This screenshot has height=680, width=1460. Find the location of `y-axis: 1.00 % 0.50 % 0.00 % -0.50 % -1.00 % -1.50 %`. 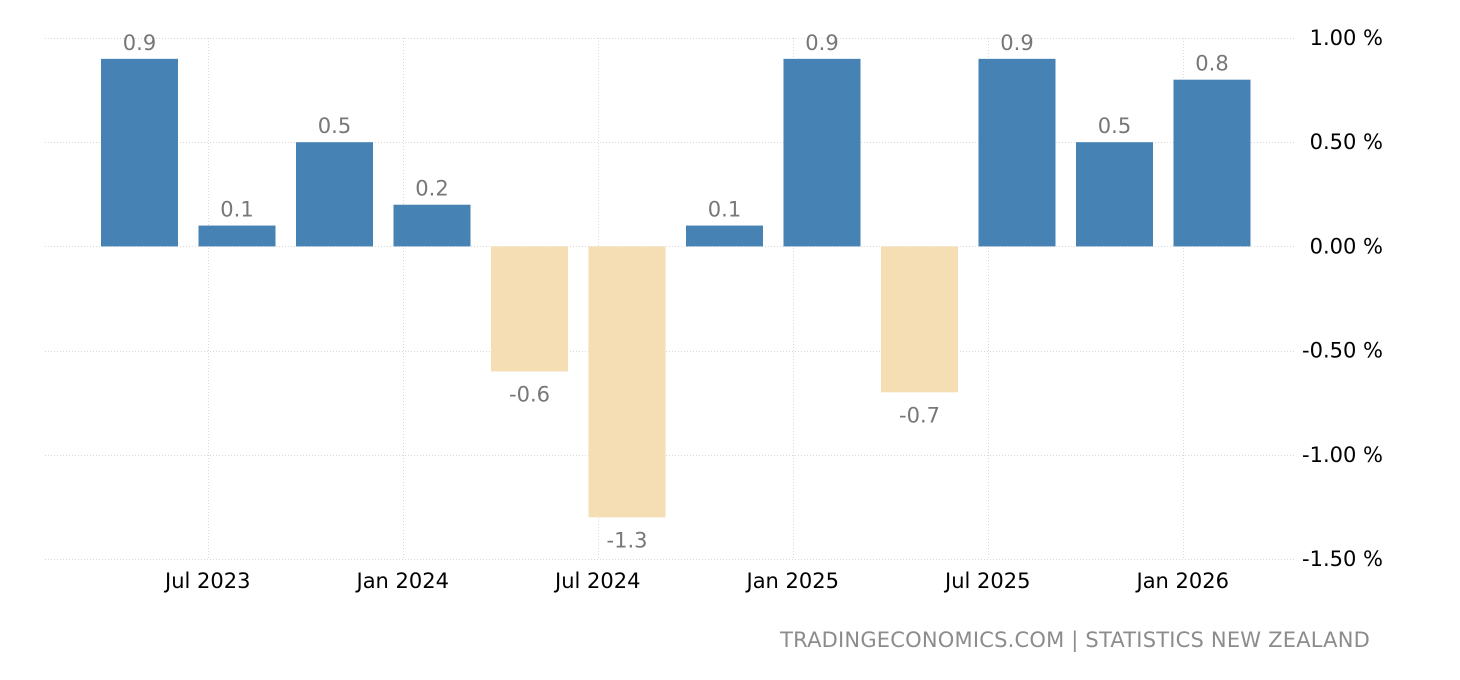

y-axis: 1.00 % 0.50 % 0.00 % -0.50 % -1.00 % -1.50 % is located at coordinates (1342, 298).